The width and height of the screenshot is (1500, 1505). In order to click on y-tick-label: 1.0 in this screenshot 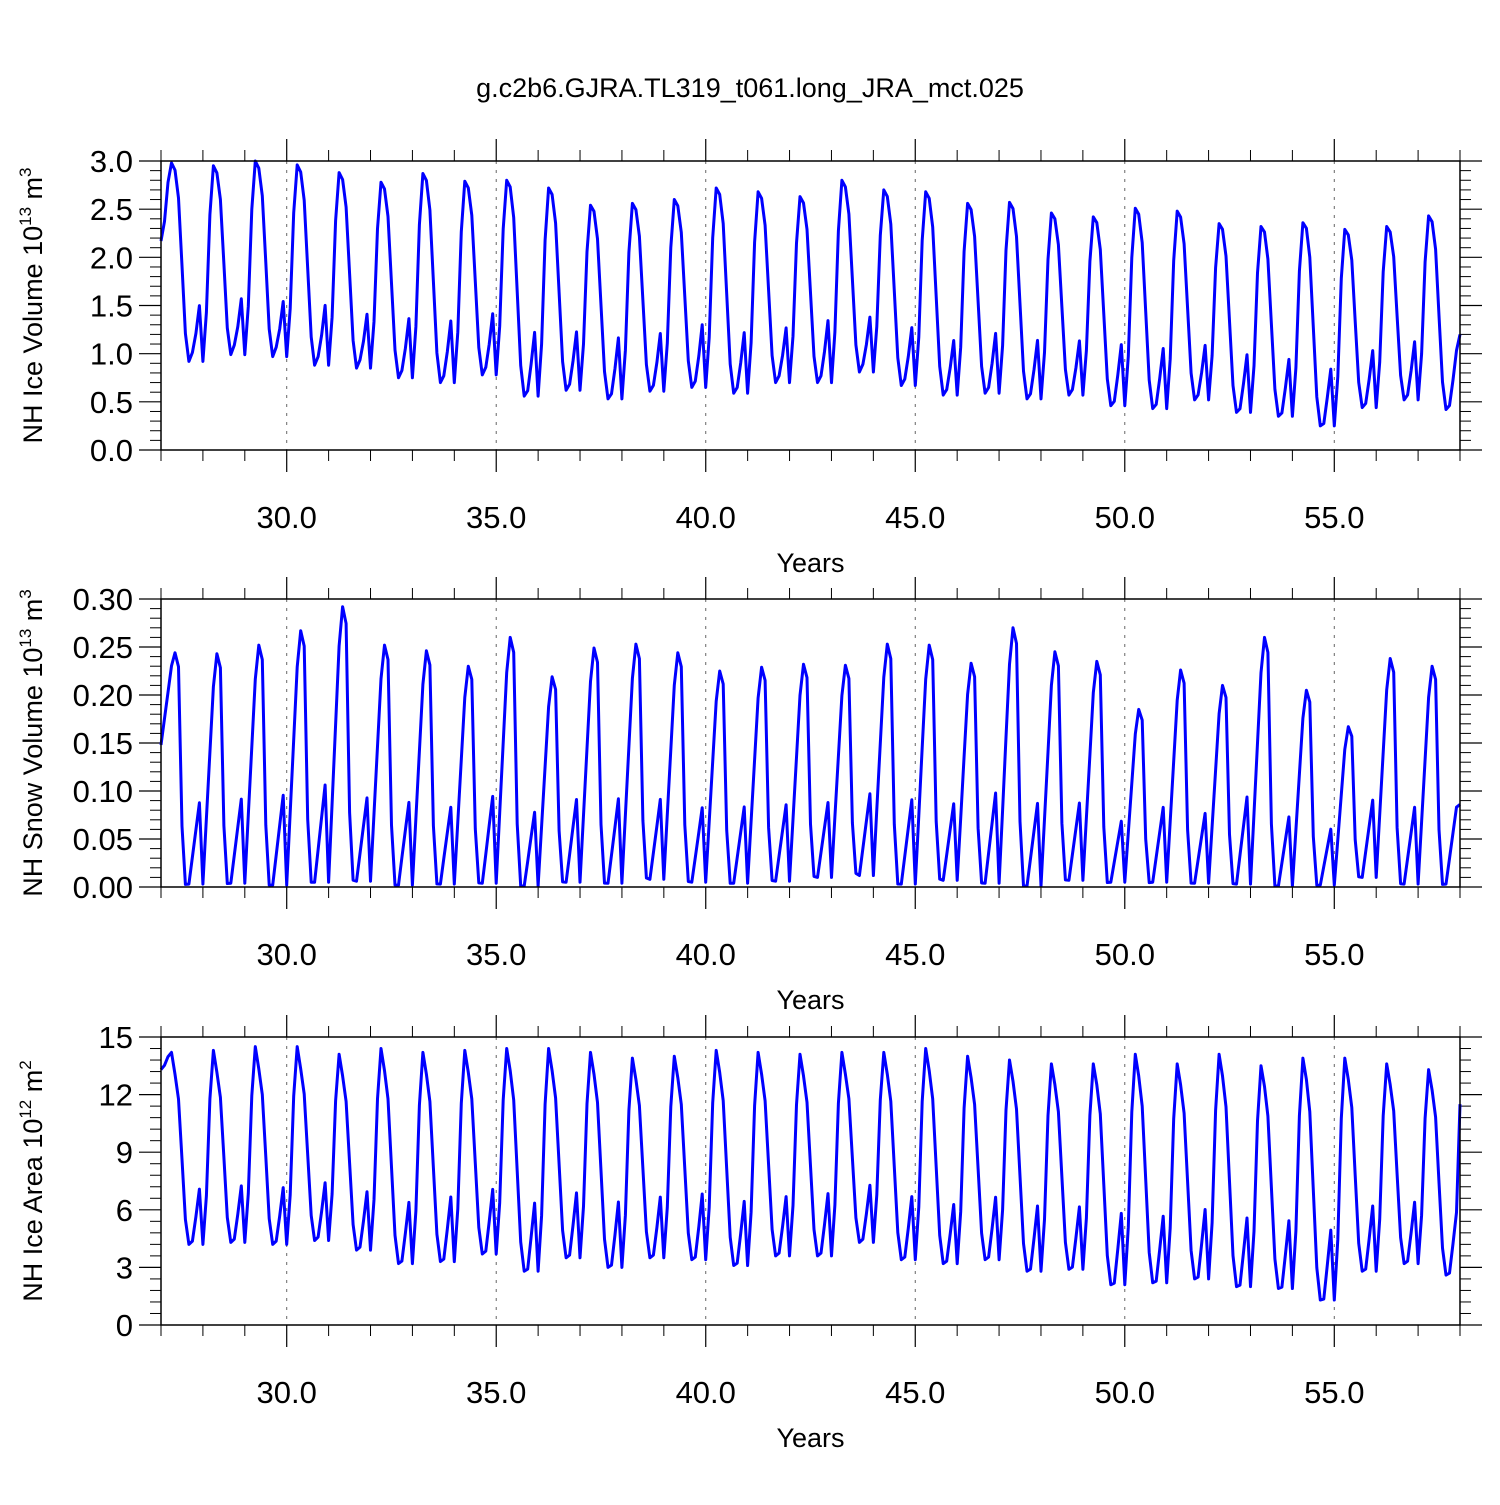, I will do `click(111, 354)`.